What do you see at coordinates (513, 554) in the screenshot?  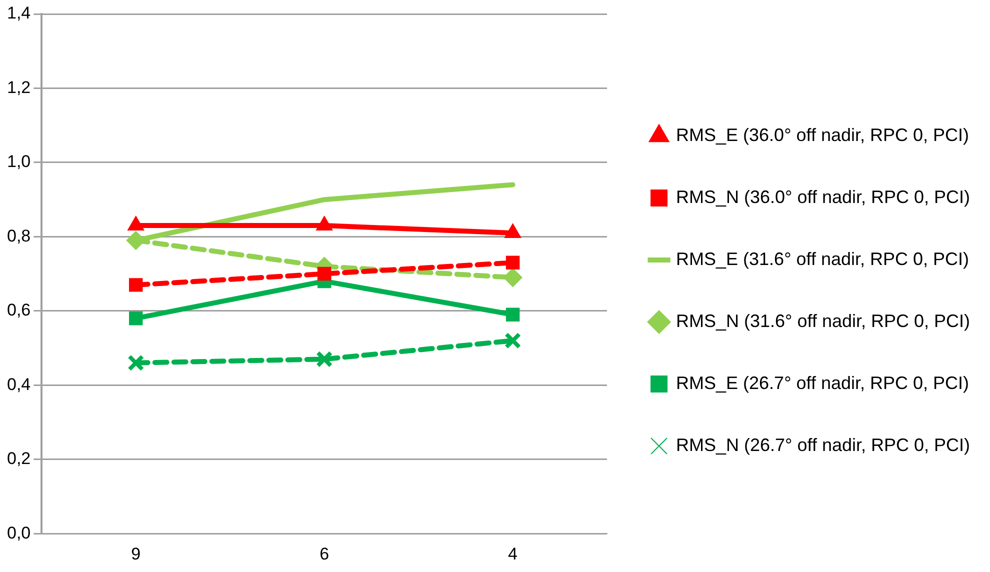 I see `x-tick-label: 4` at bounding box center [513, 554].